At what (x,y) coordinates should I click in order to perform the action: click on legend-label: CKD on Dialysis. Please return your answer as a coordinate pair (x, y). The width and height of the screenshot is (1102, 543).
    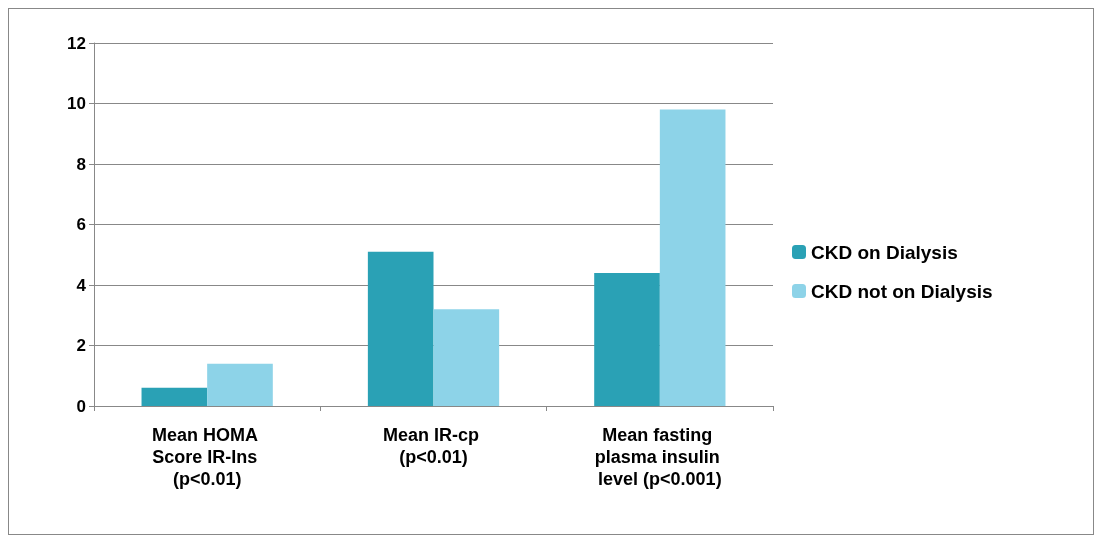
    Looking at the image, I should click on (884, 252).